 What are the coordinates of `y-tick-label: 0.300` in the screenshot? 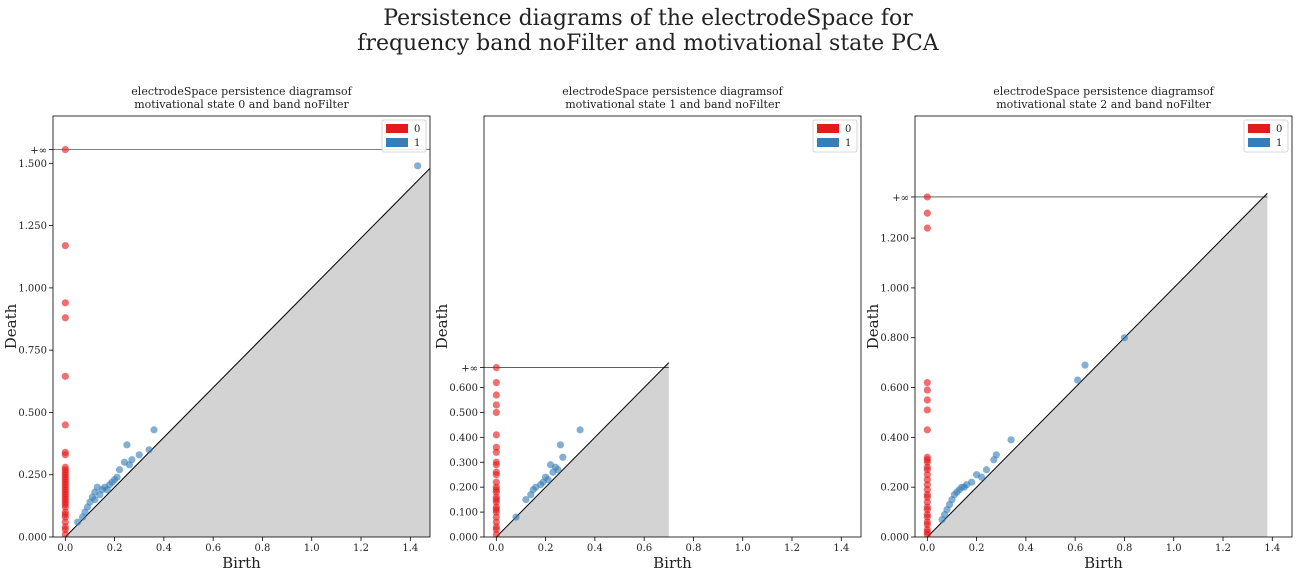 It's located at (463, 463).